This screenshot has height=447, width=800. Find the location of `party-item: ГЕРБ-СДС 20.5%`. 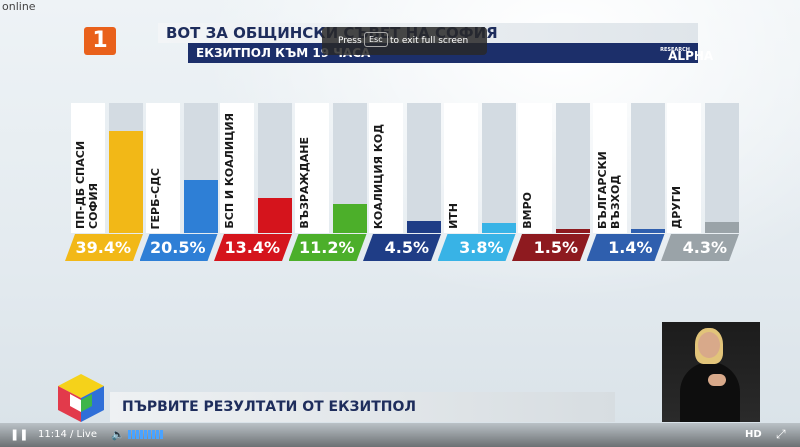

party-item: ГЕРБ-СДС 20.5% is located at coordinates (182, 183).